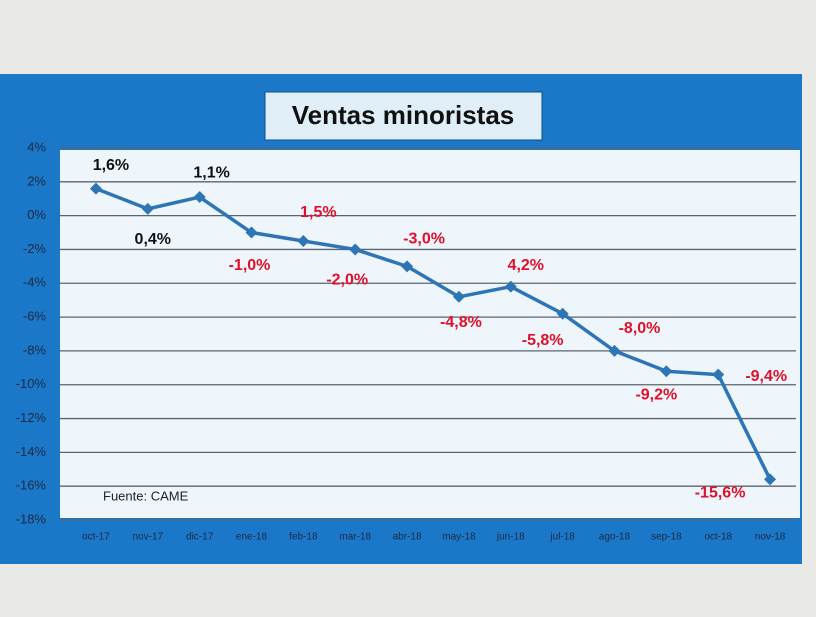 The height and width of the screenshot is (617, 816). I want to click on value-label: -1,0%, so click(250, 265).